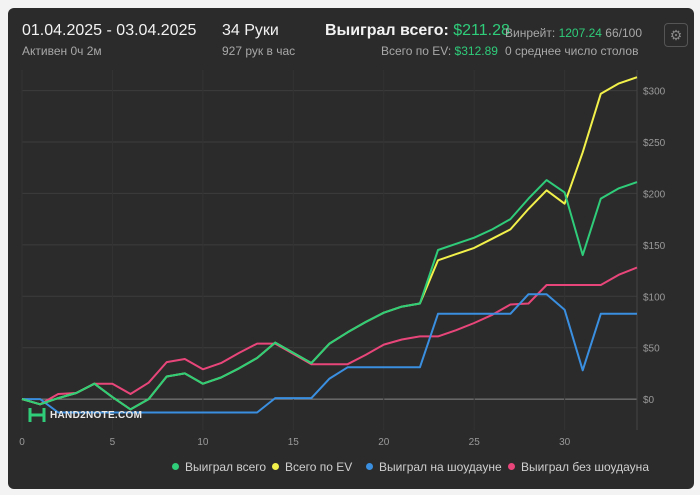 This screenshot has height=495, width=700. What do you see at coordinates (530, 33) in the screenshot?
I see `winrate-label: Винрейт:` at bounding box center [530, 33].